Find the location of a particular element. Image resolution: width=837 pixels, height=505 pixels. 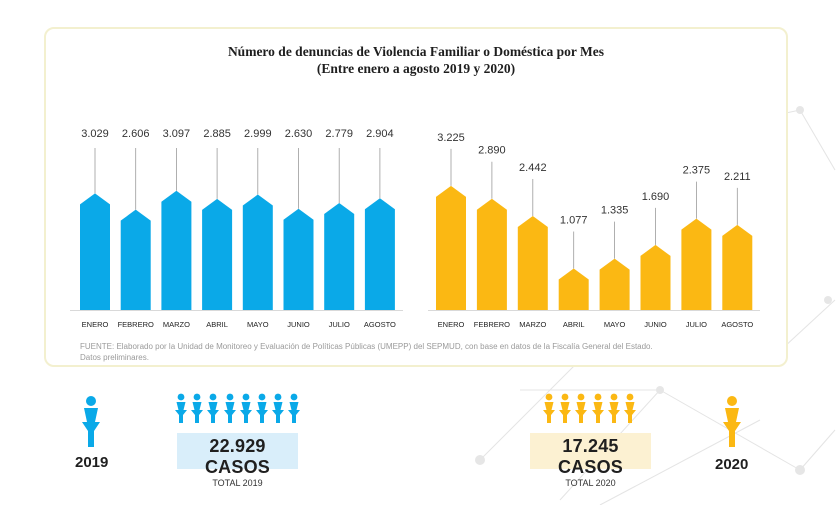

data-label-2020-marzo: 2.442 is located at coordinates (533, 168).